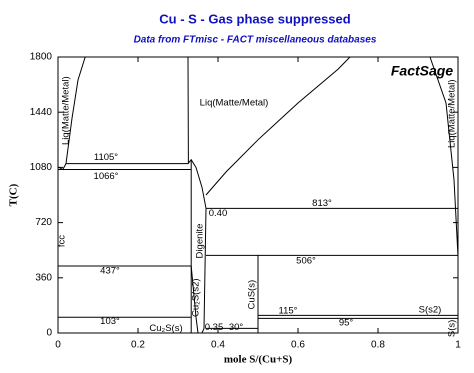 The width and height of the screenshot is (474, 373). What do you see at coordinates (255, 18) in the screenshot?
I see `chart-title: Cu - S - Gas phase suppressed` at bounding box center [255, 18].